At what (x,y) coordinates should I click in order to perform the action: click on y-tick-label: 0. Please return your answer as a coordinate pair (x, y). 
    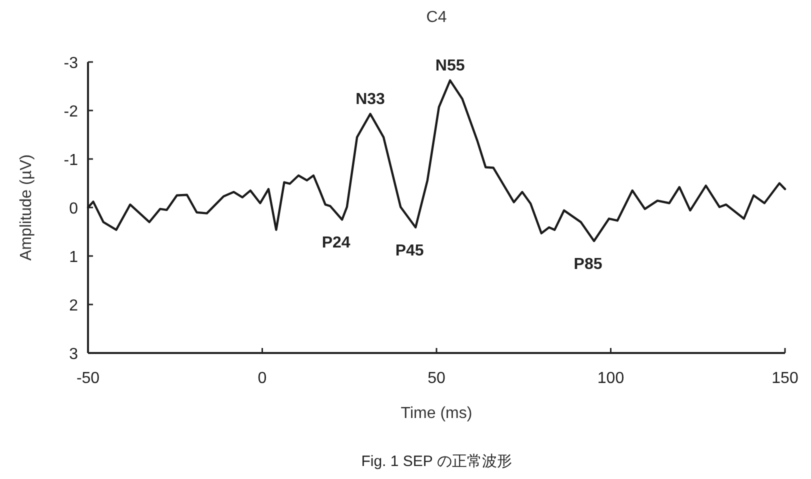
    Looking at the image, I should click on (73, 209).